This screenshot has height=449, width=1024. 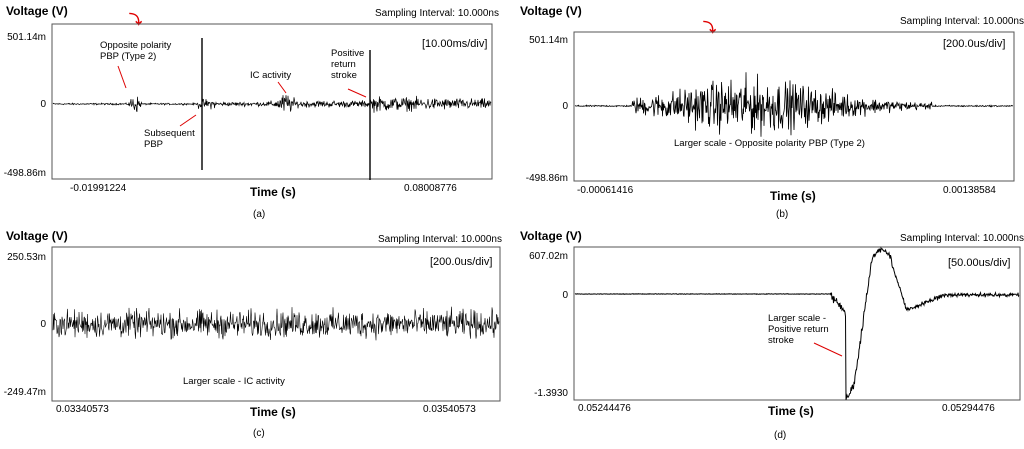 What do you see at coordinates (430, 188) in the screenshot?
I see `x-tick-right: 0.08008776` at bounding box center [430, 188].